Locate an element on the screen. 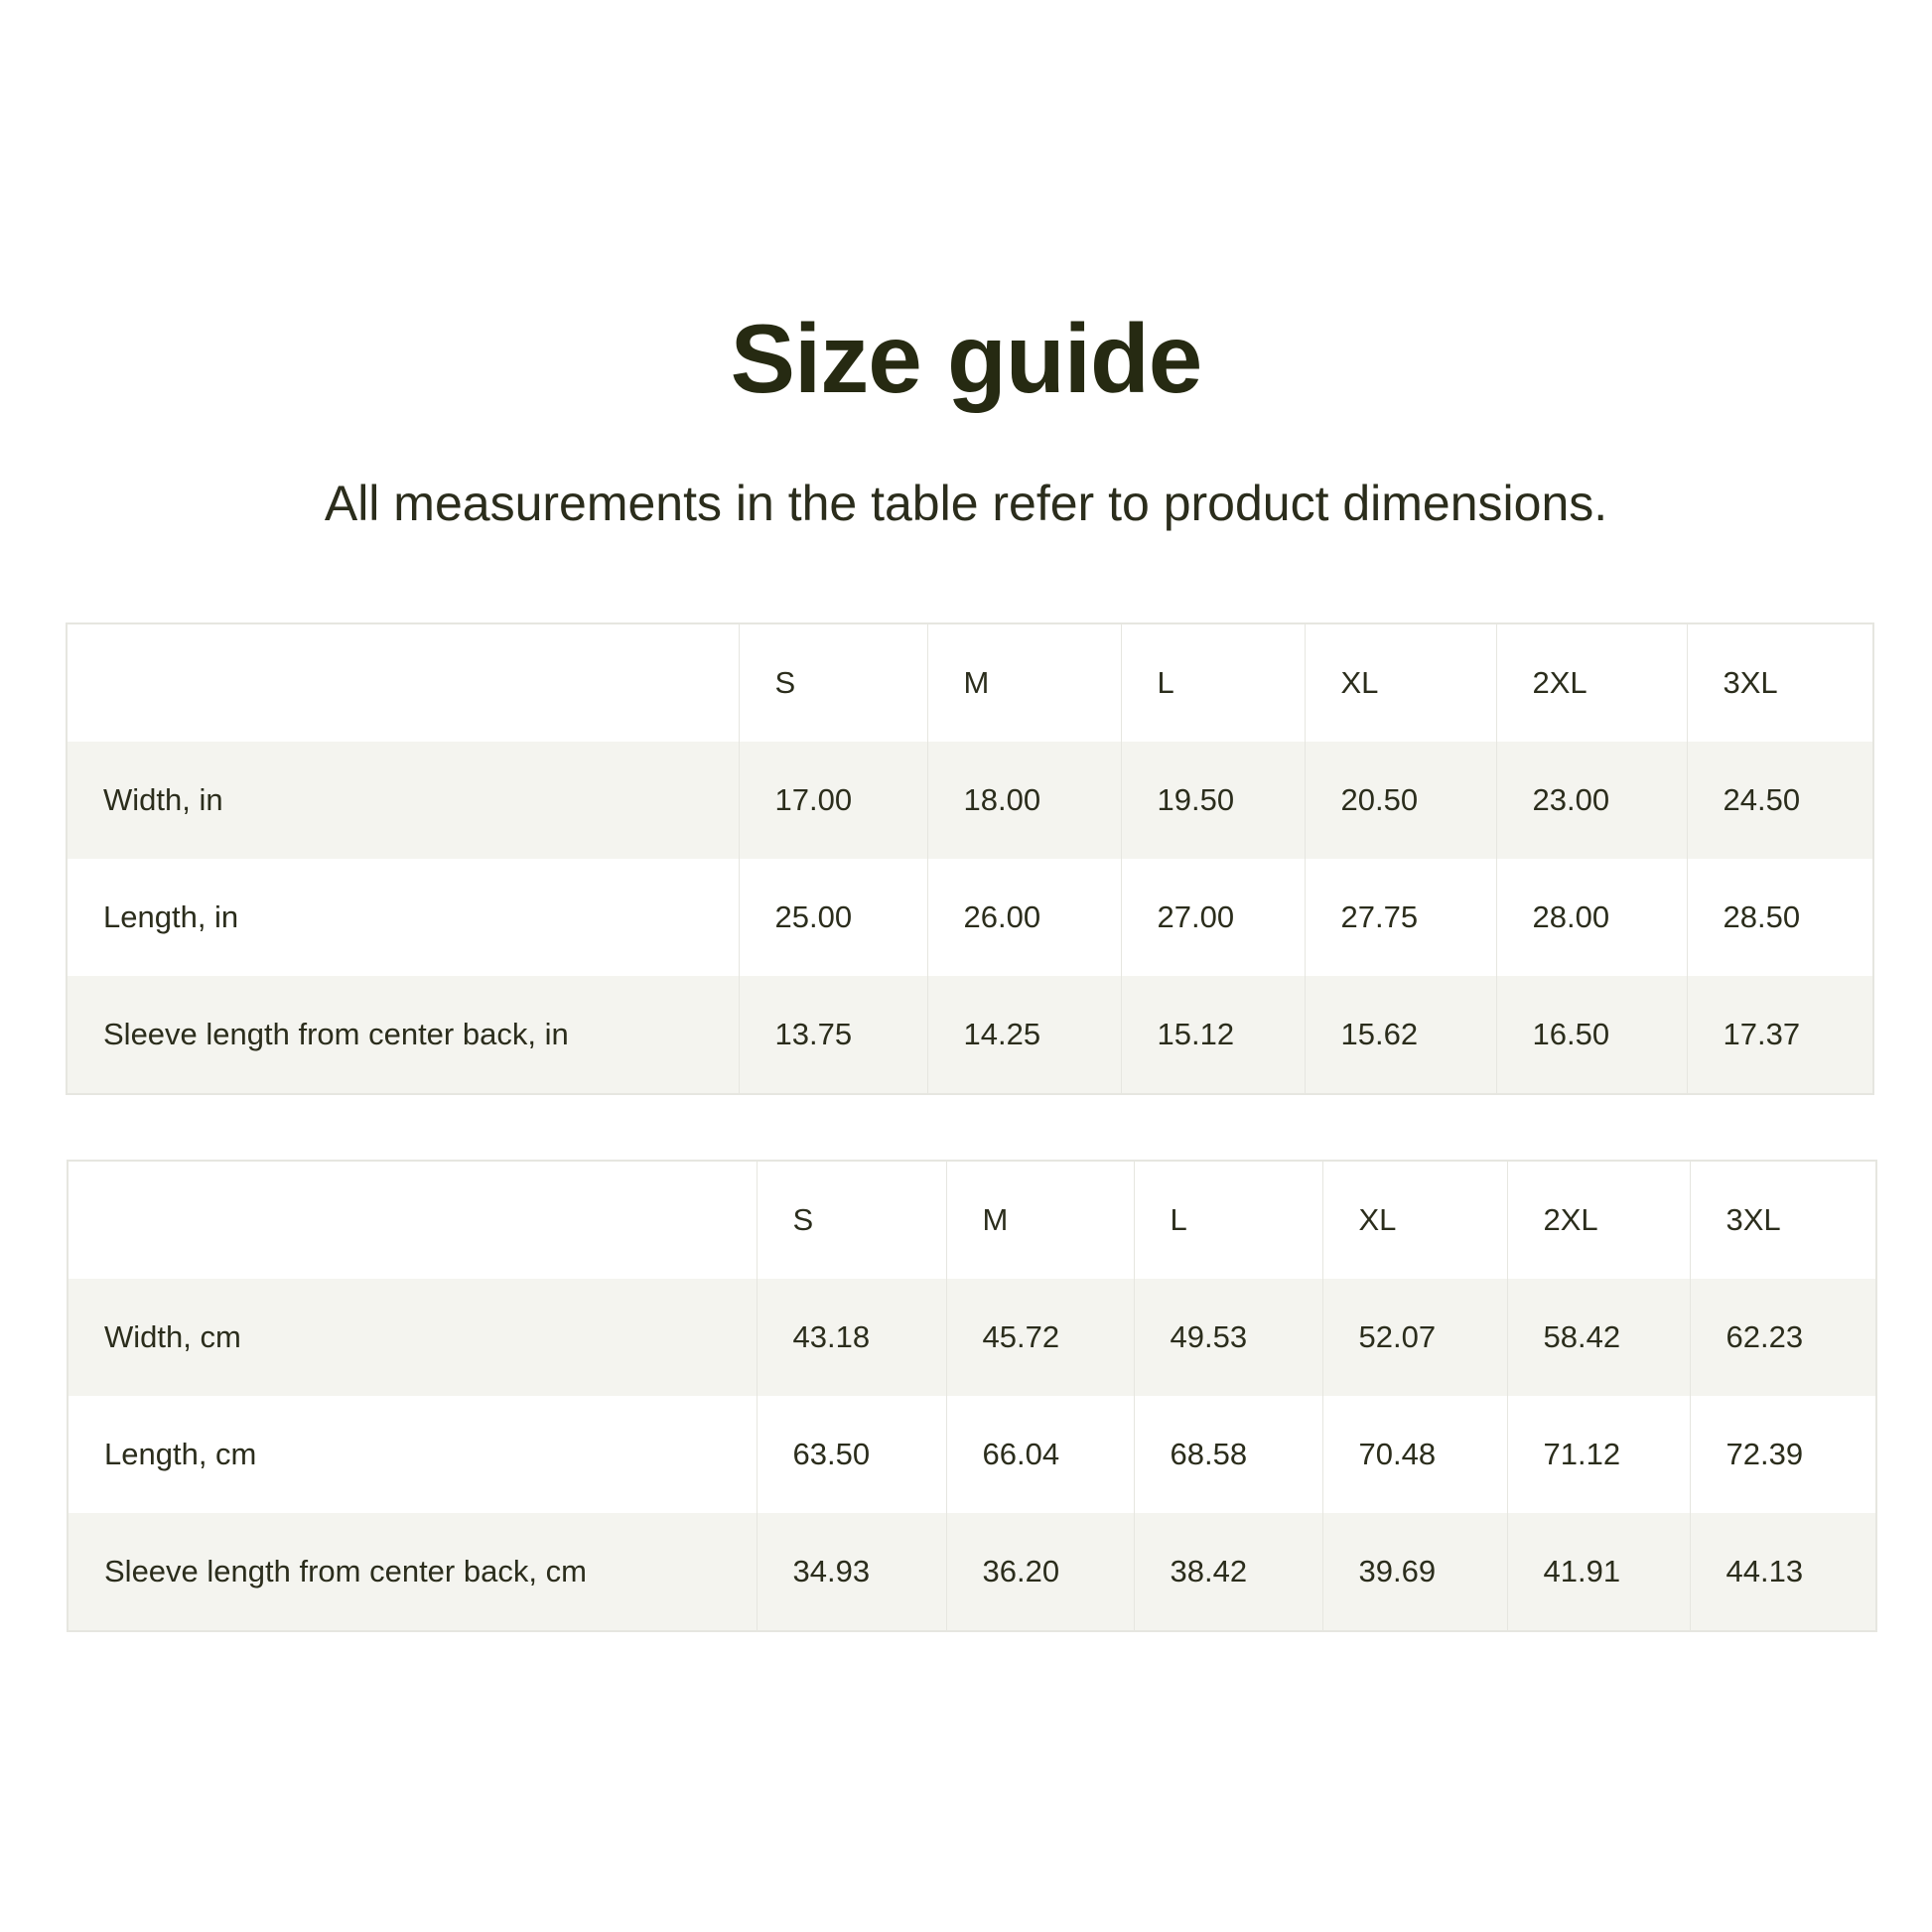  row-label: Width, cm is located at coordinates (413, 1337).